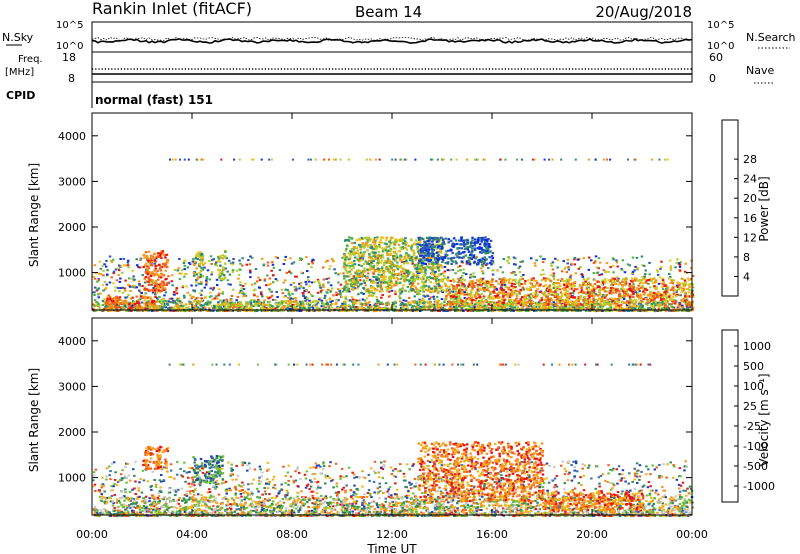 Image resolution: width=800 pixels, height=554 pixels. What do you see at coordinates (392, 41) in the screenshot?
I see `noise-sky-trace` at bounding box center [392, 41].